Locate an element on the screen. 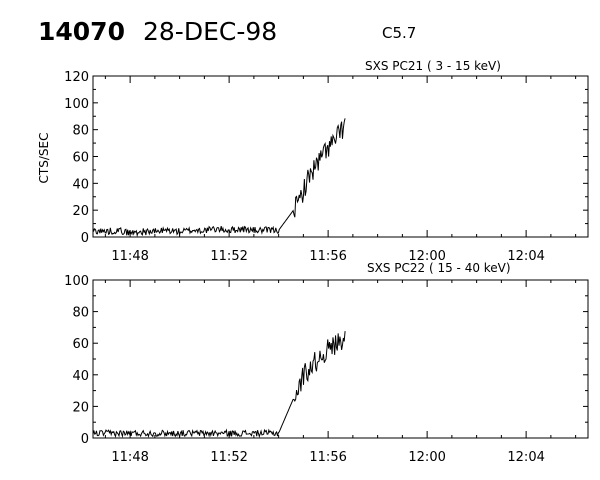  panel-bottom-x-tick-labels: 11:48 11:52 11:56 12:00 12:04 is located at coordinates (327, 457).